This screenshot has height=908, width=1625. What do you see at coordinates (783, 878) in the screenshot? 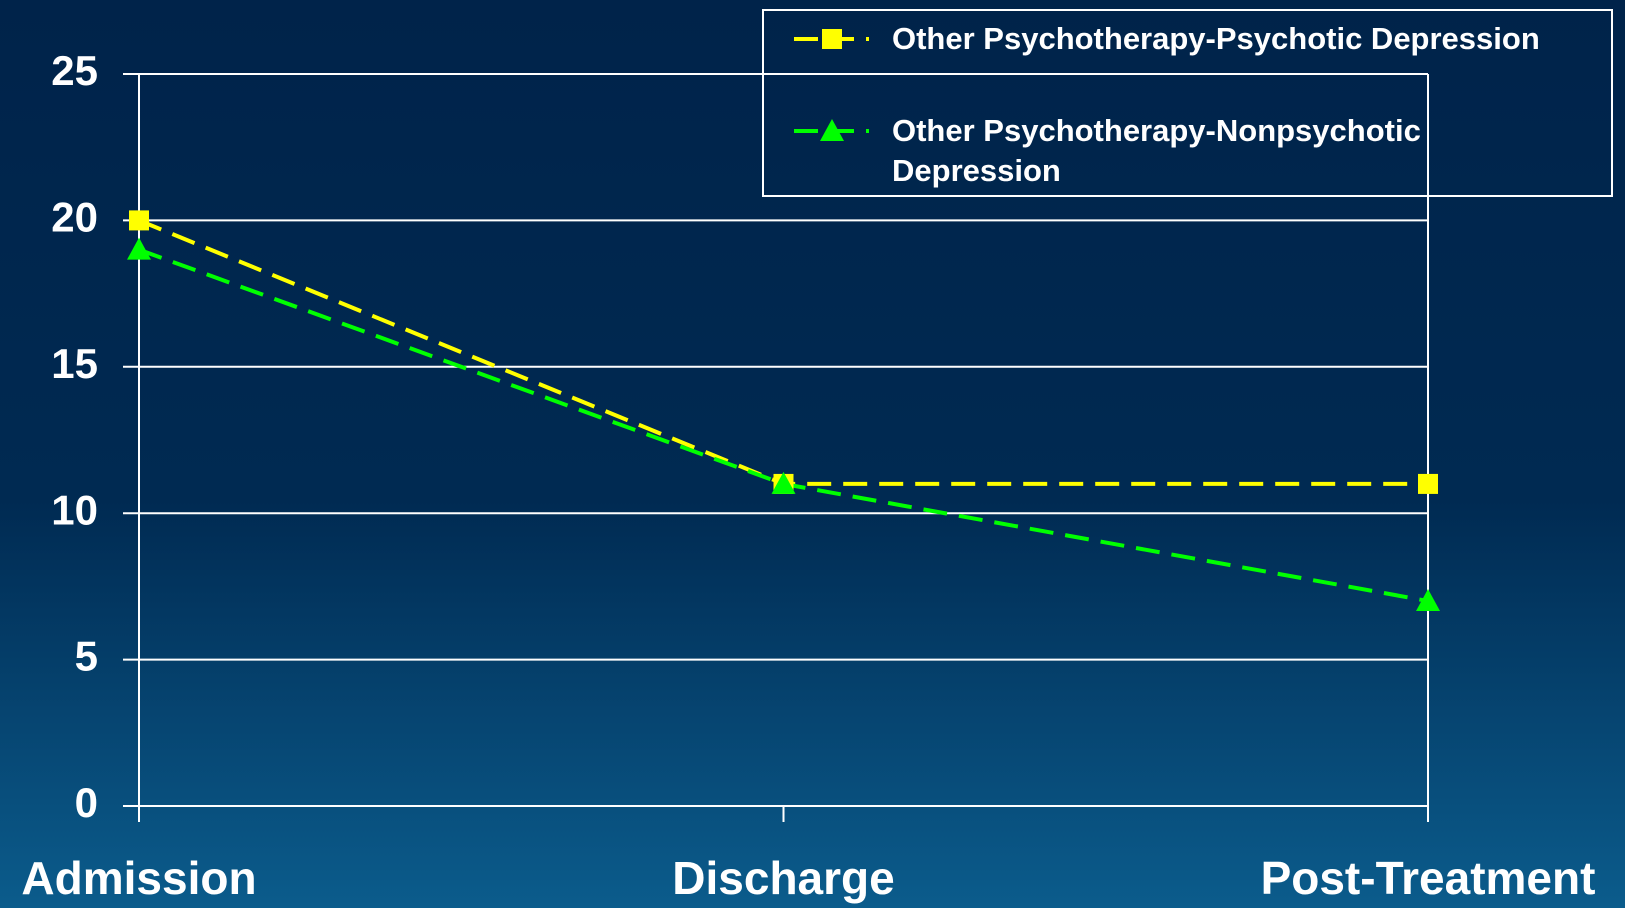
I see `x-tick-label: Discharge` at bounding box center [783, 878].